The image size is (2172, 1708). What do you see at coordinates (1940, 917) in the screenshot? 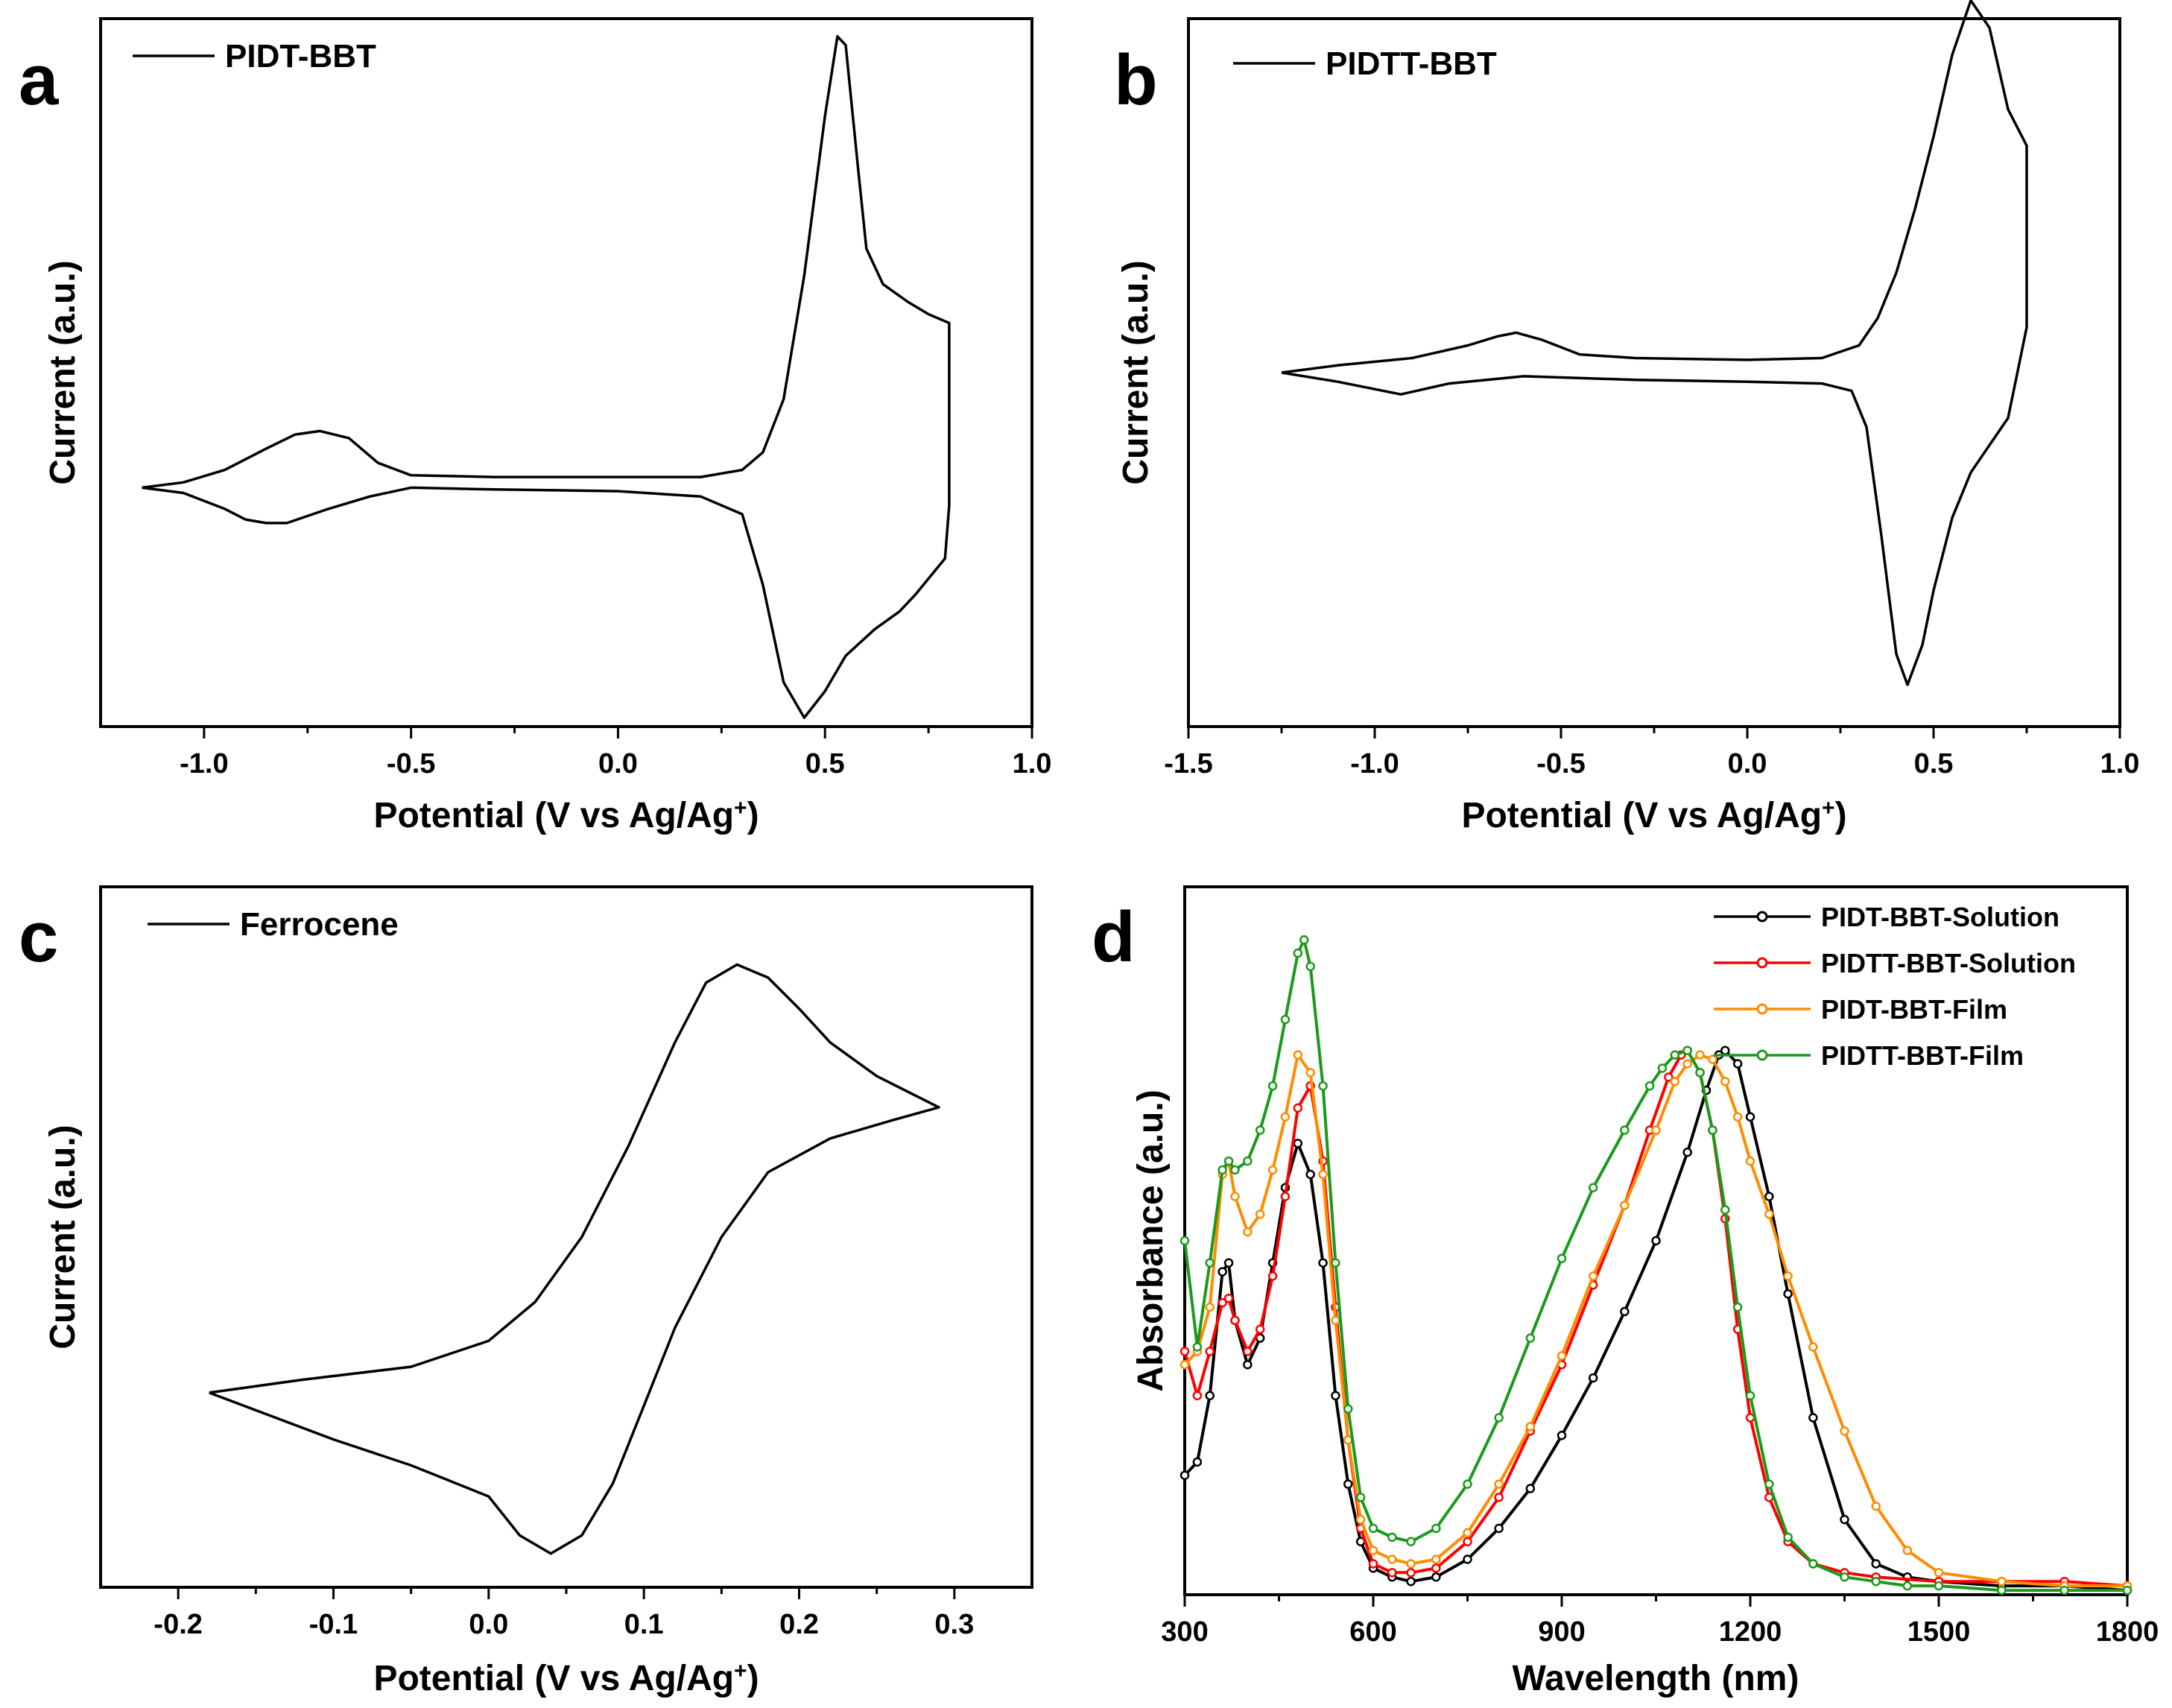
I see `legend-label-d-0: PIDT-BBT-Solution` at bounding box center [1940, 917].